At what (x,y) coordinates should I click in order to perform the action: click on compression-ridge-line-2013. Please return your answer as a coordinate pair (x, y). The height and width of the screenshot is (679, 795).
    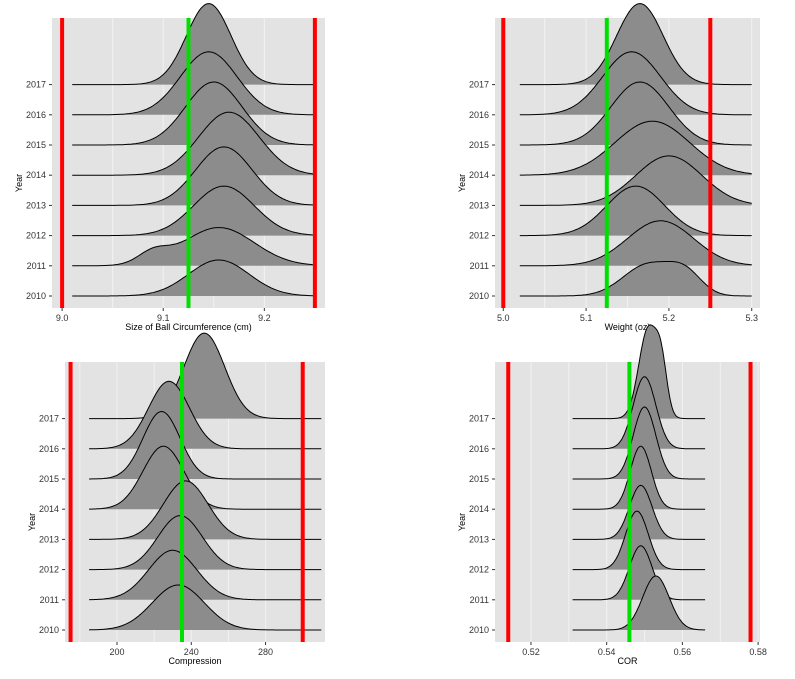
    Looking at the image, I should click on (205, 510).